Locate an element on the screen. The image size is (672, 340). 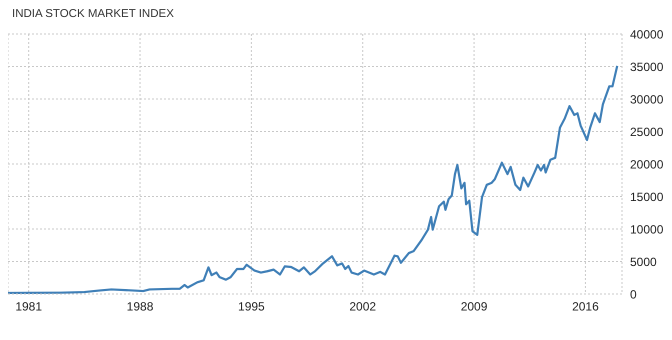
chart-title: INDIA STOCK MARKET INDEX is located at coordinates (93, 15).